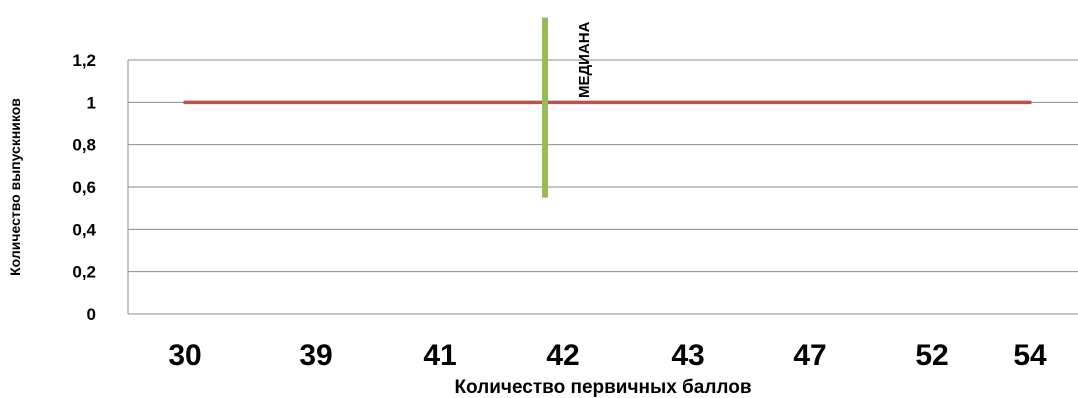 The height and width of the screenshot is (398, 1078). Describe the element at coordinates (809, 355) in the screenshot. I see `x-tick-label: 47` at that location.